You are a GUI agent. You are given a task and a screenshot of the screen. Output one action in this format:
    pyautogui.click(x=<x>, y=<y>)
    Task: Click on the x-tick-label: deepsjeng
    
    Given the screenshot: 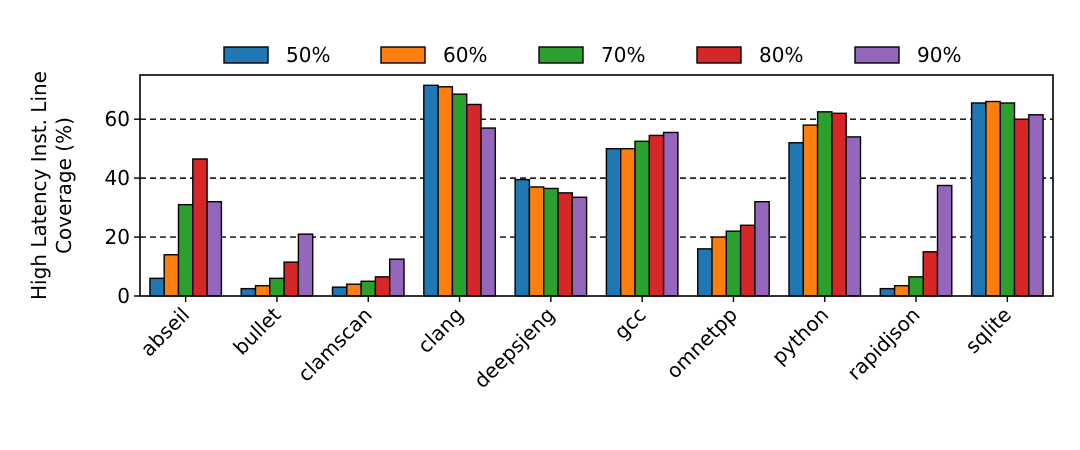 What is the action you would take?
    pyautogui.click(x=514, y=348)
    